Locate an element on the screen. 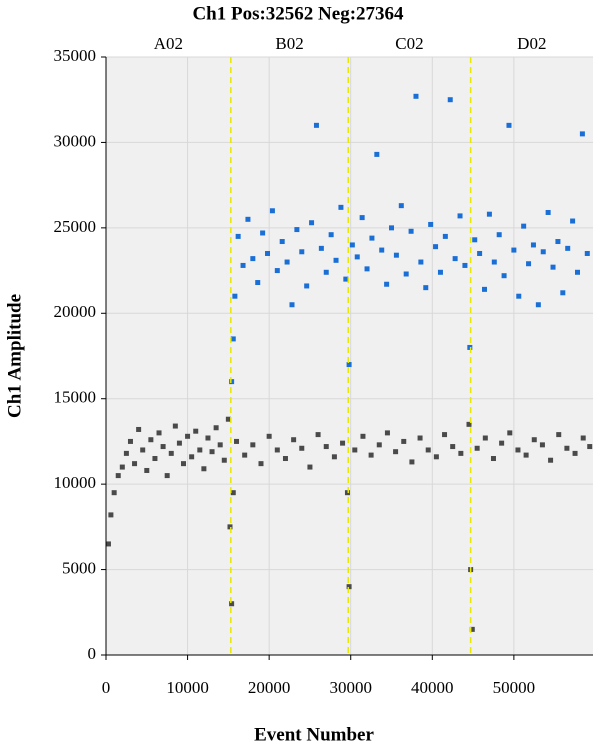 Image resolution: width=597 pixels, height=746 pixels. well-label: B02 is located at coordinates (289, 43).